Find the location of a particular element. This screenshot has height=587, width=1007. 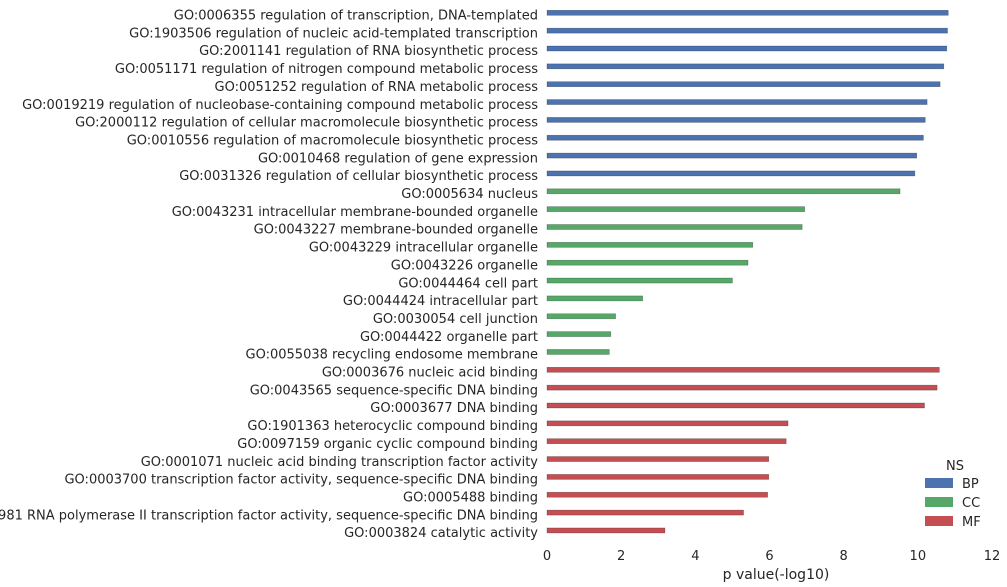

x-tick-label: 4 is located at coordinates (695, 556).